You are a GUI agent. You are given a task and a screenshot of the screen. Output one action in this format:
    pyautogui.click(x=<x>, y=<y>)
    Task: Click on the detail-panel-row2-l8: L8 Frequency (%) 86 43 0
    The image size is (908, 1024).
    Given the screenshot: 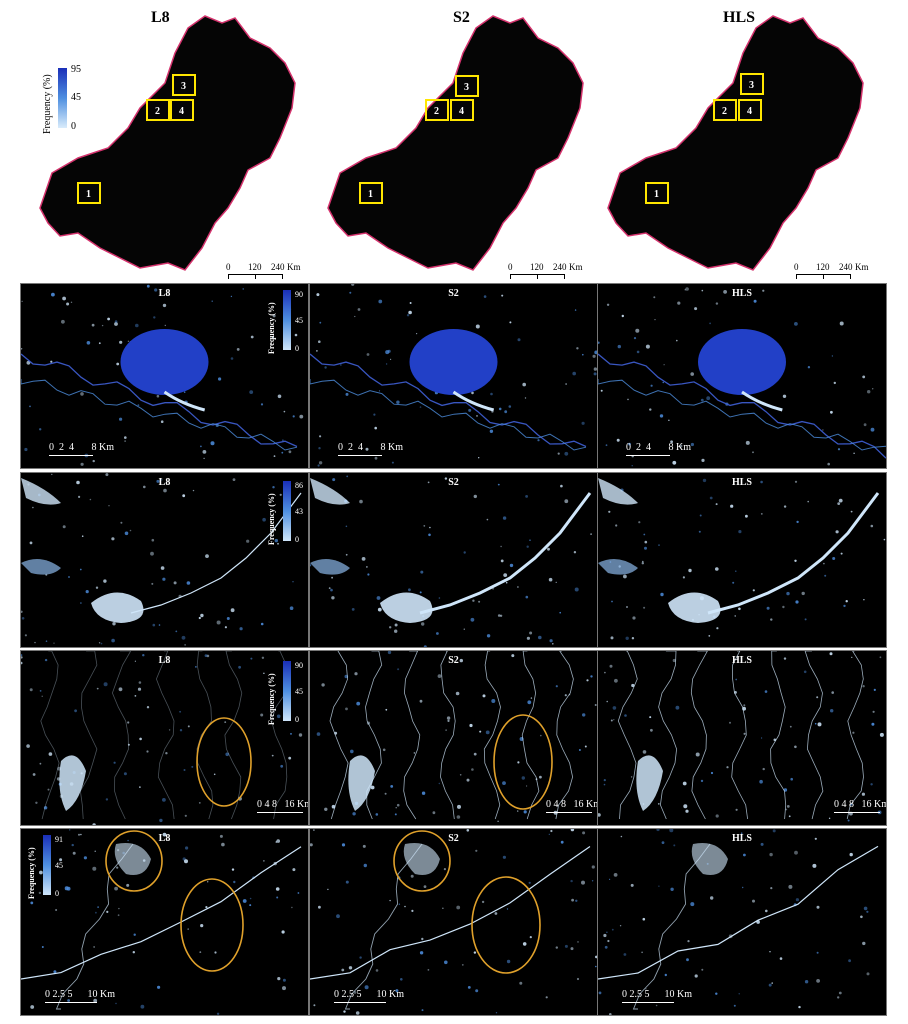 What is the action you would take?
    pyautogui.click(x=164, y=560)
    